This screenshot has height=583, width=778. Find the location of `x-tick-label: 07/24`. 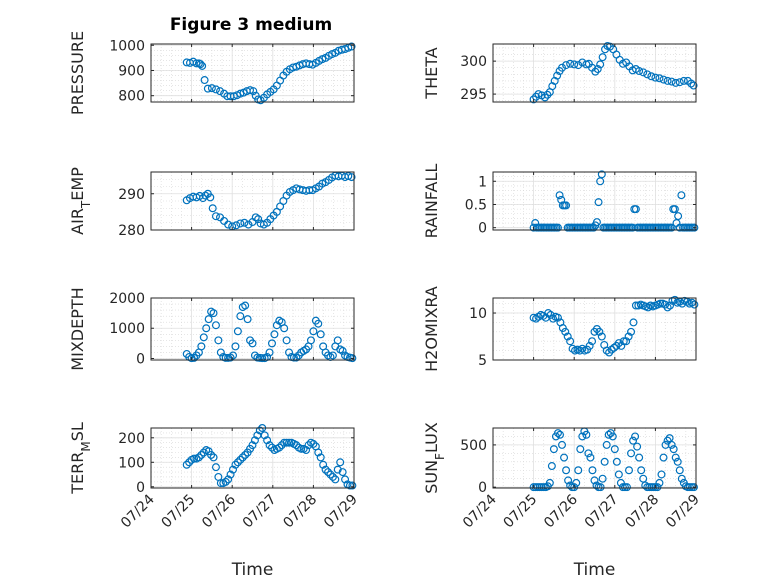

x-tick-label: 07/24 is located at coordinates (138, 511).